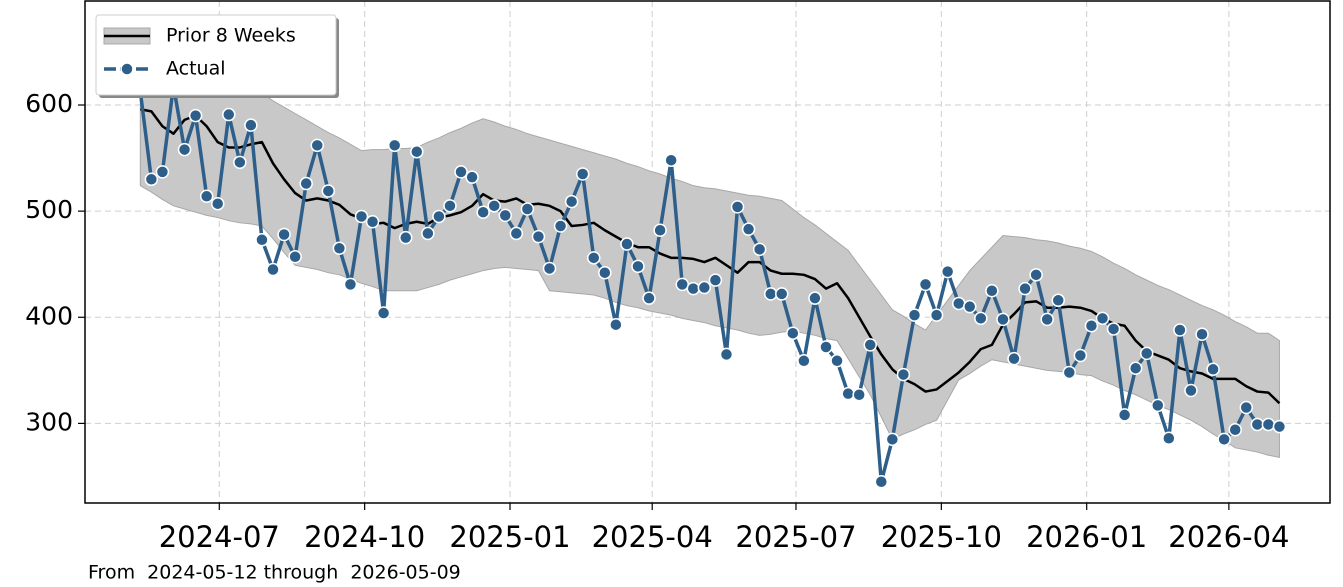  I want to click on footnote: From 2024-05-12 through 2026-05-09, so click(274, 573).